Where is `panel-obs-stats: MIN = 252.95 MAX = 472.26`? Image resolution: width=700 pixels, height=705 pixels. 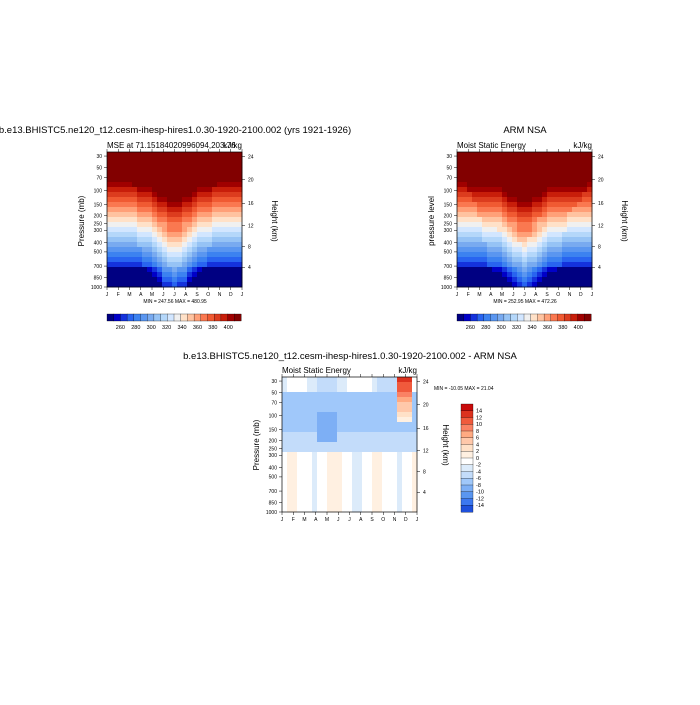 panel-obs-stats: MIN = 252.95 MAX = 472.26 is located at coordinates (525, 302).